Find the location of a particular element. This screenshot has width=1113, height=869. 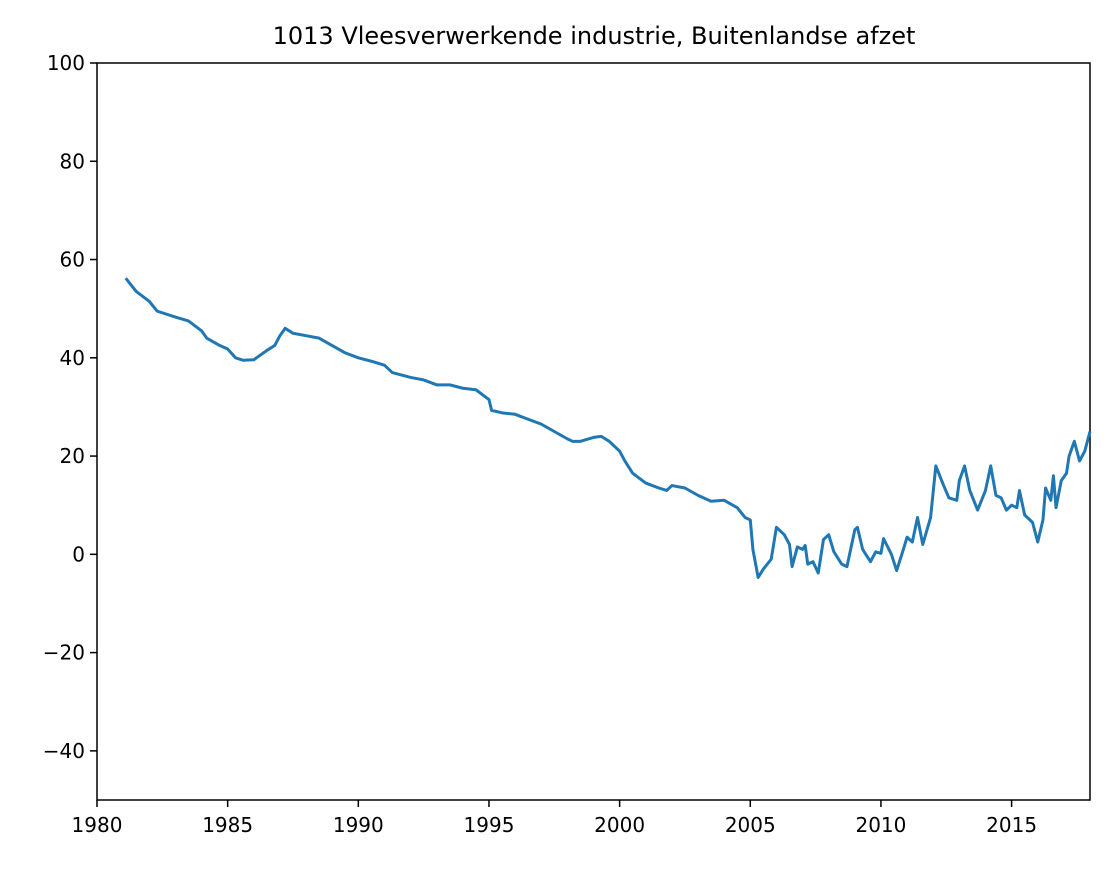

y-tick-label: 80 is located at coordinates (72, 161).